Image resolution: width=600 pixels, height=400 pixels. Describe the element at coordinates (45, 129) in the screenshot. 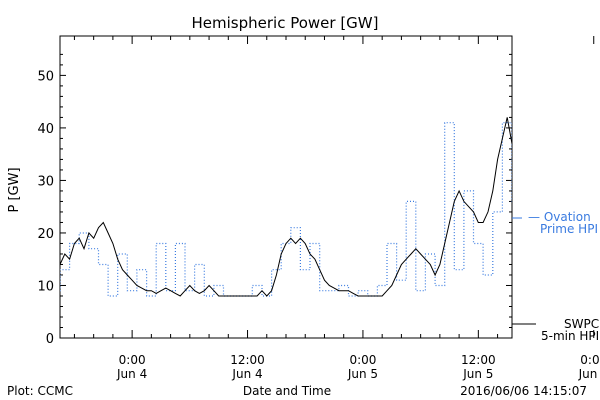

I see `y-tick-label: 40` at that location.